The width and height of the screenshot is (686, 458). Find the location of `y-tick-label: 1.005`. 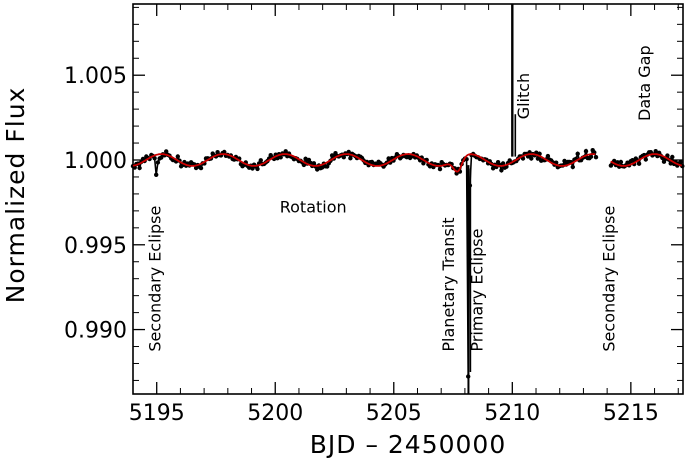

y-tick-label: 1.005 is located at coordinates (95, 76).